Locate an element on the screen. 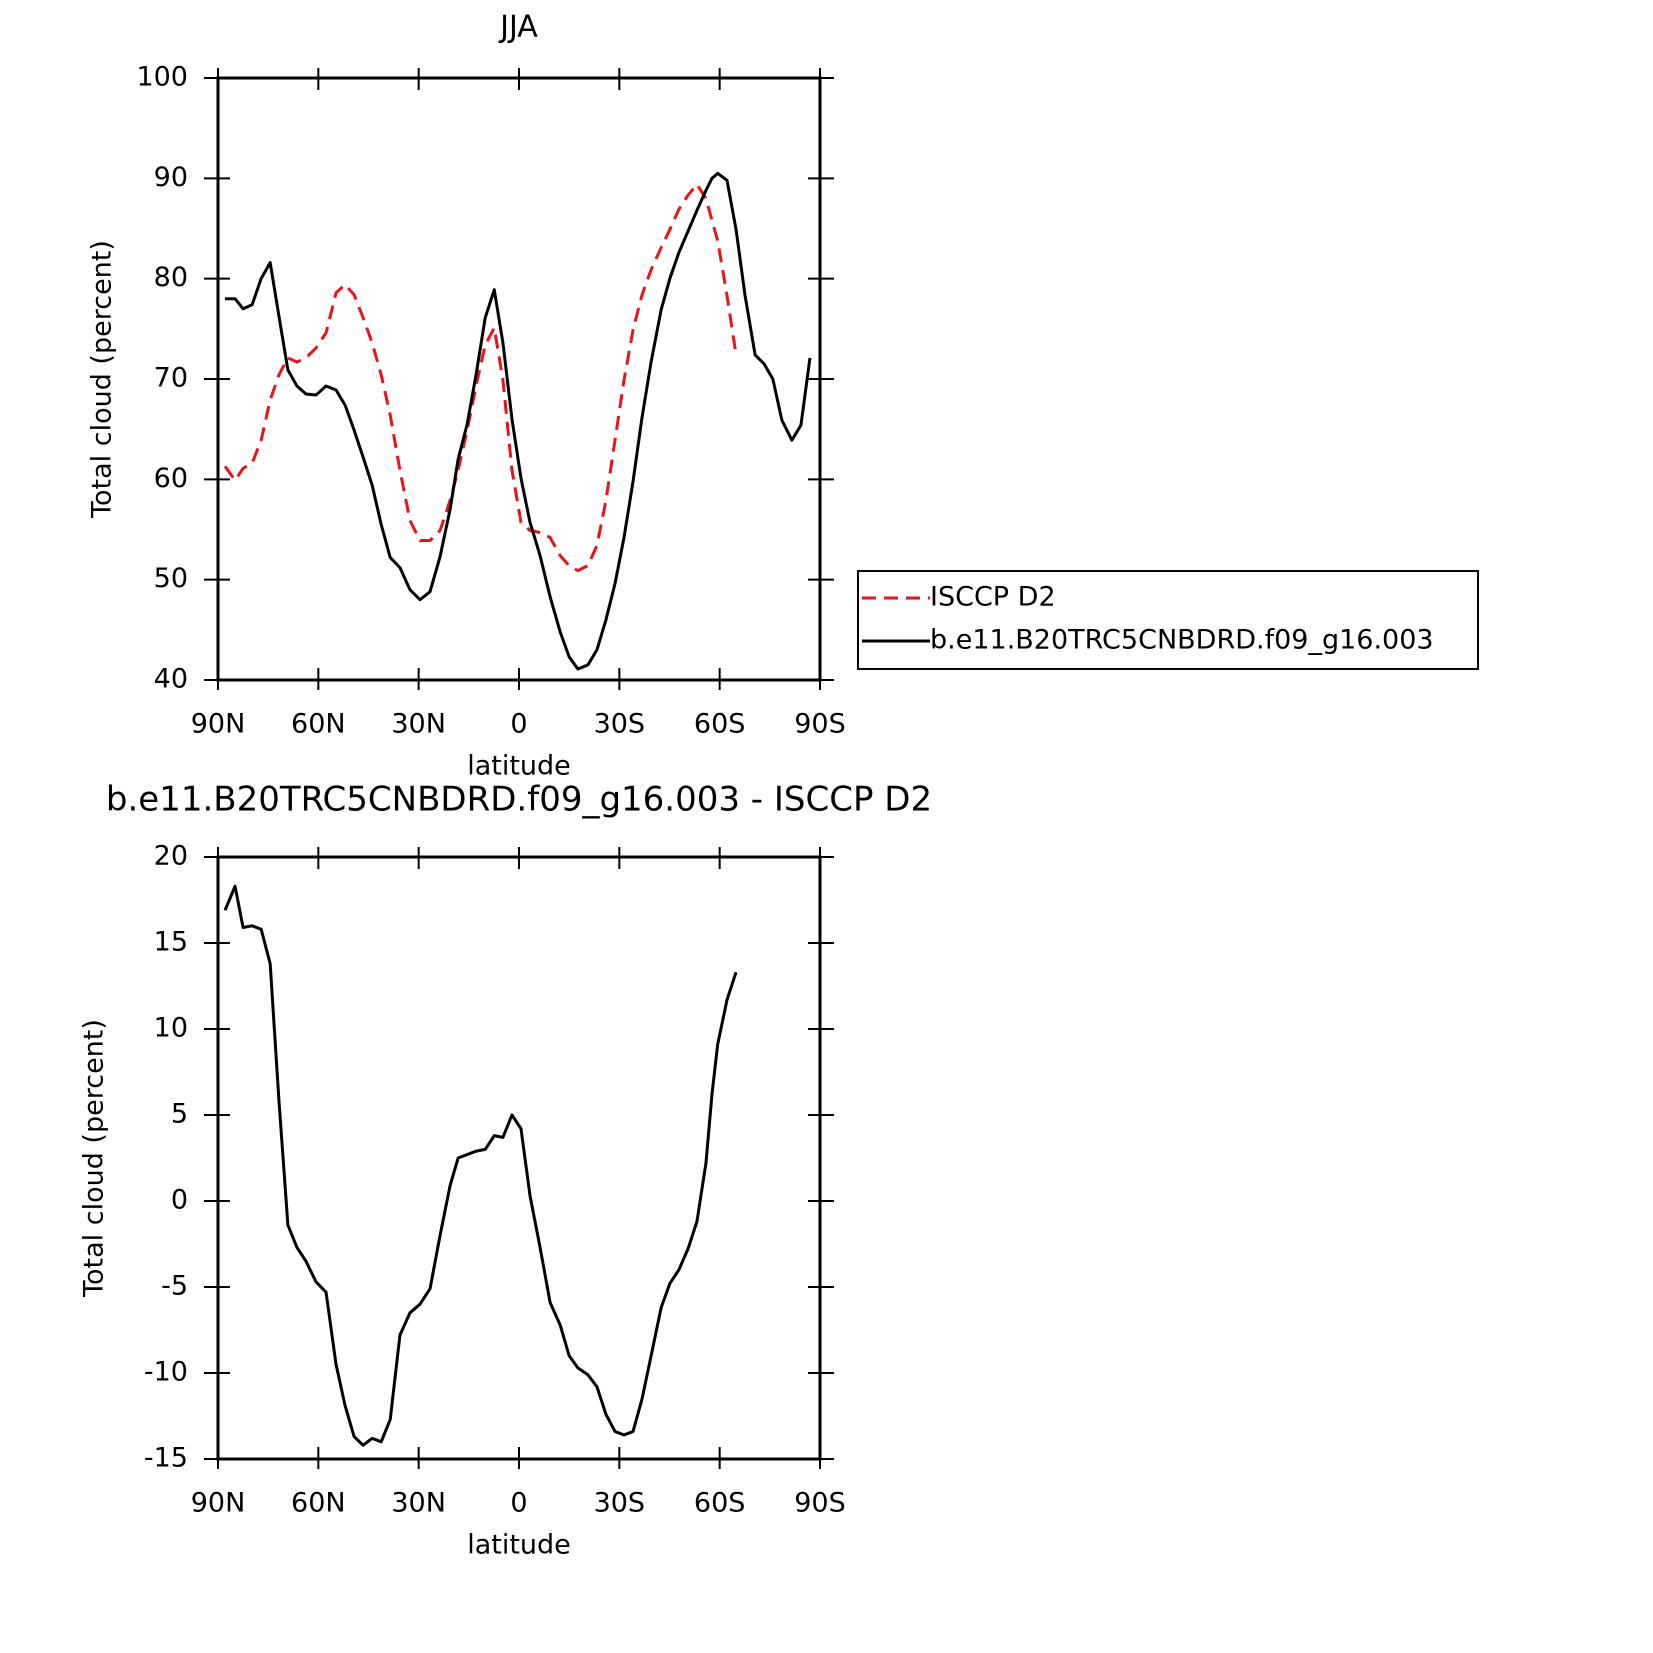  y-tick-label: 60 is located at coordinates (171, 478).